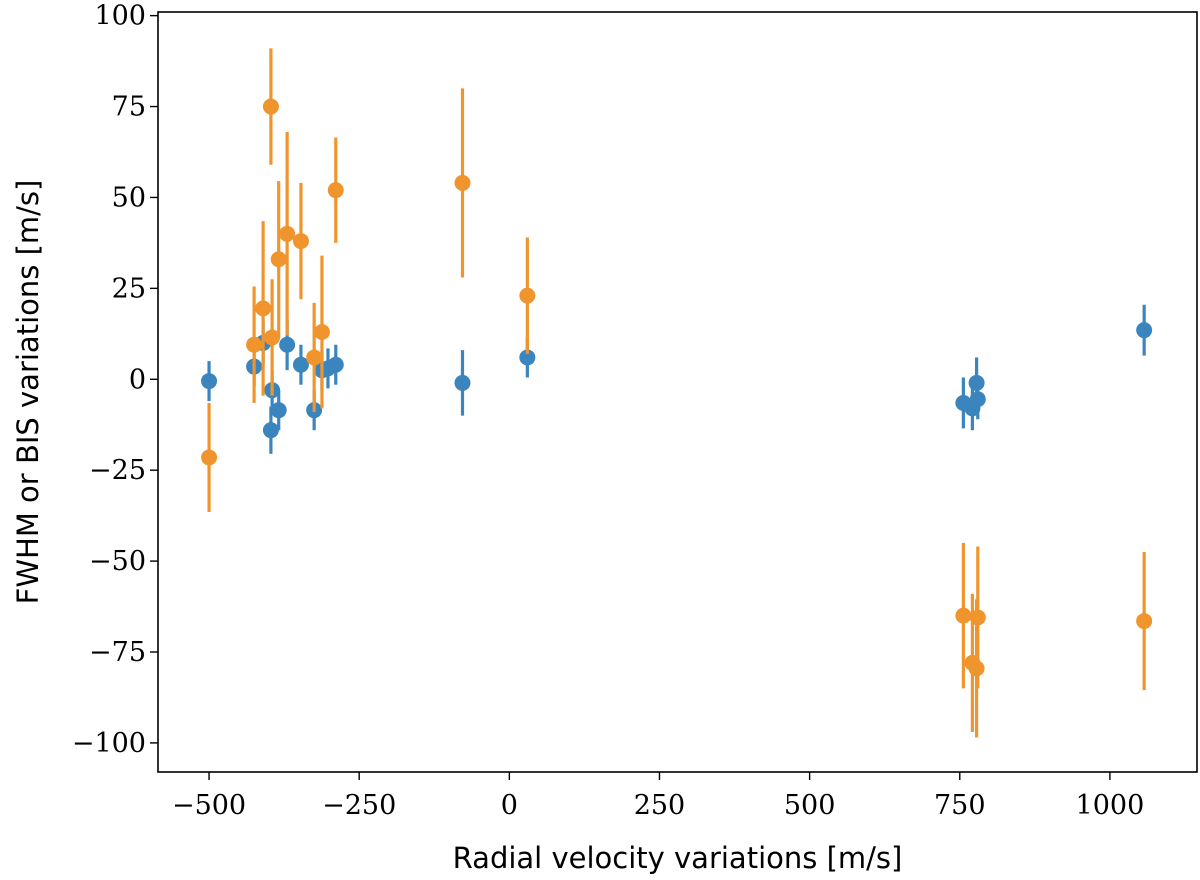 This screenshot has height=880, width=1200. I want to click on x-tick-label: 0, so click(509, 805).